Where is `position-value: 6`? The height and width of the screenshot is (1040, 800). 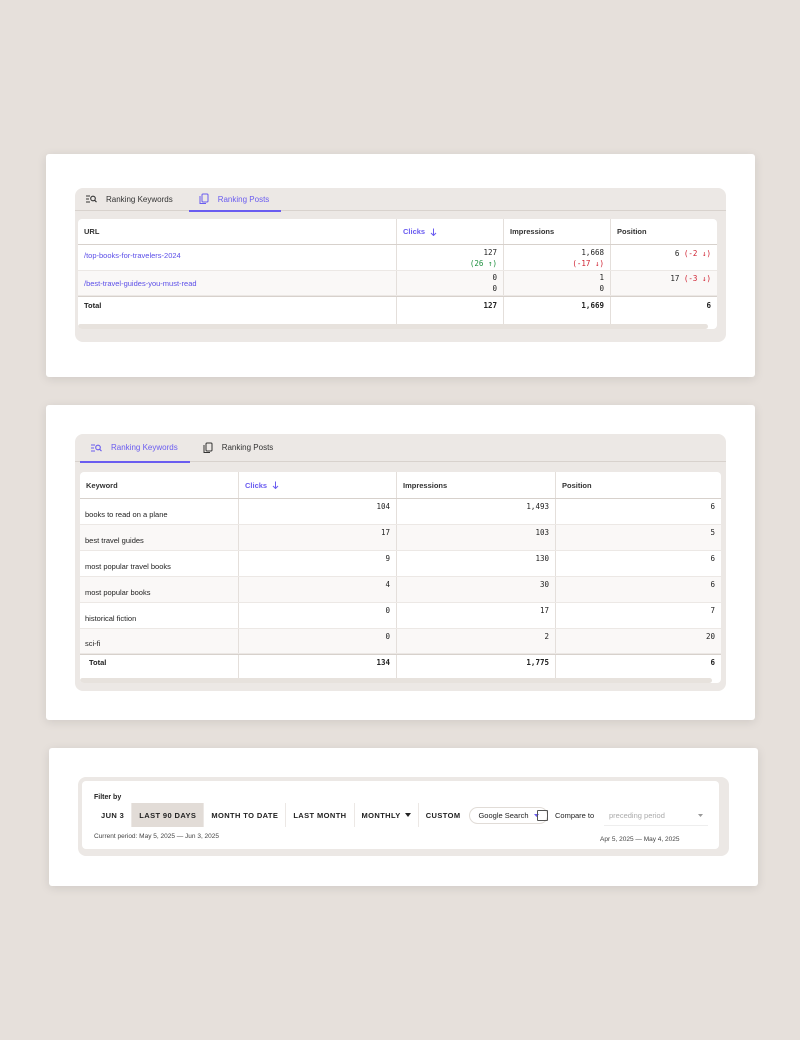
position-value: 6 is located at coordinates (677, 253).